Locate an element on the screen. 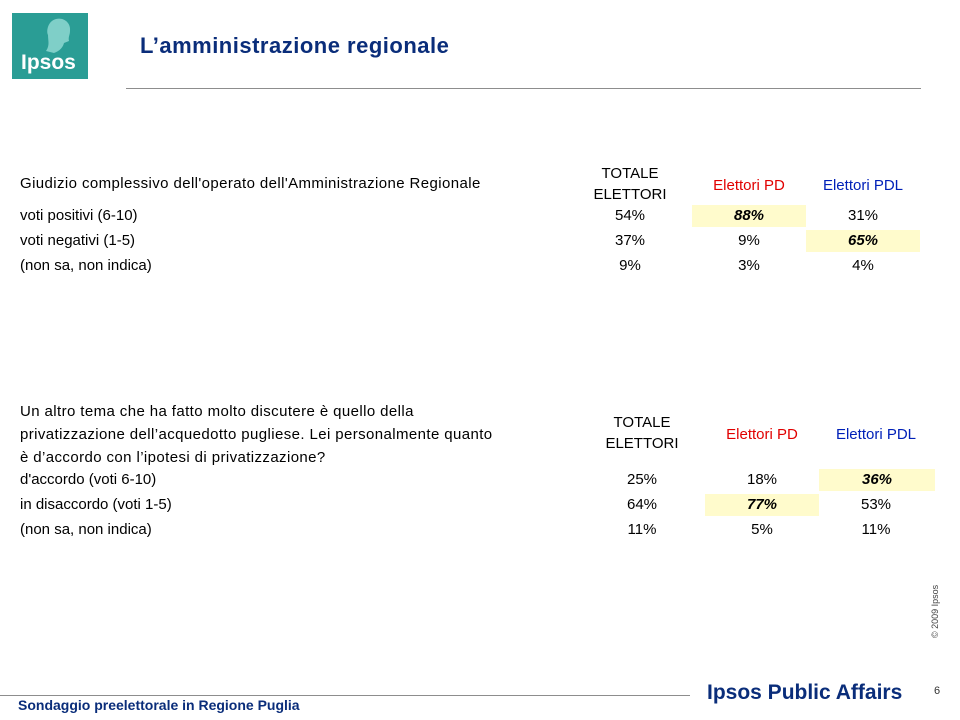 This screenshot has height=720, width=960. table2-col-pdl: Elettori PDL is located at coordinates (876, 434).